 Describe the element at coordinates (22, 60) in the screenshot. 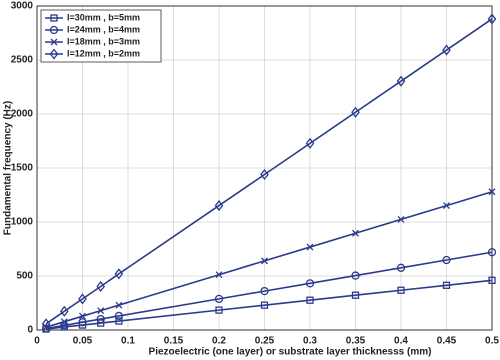

I see `y-tick-label: 2500` at that location.